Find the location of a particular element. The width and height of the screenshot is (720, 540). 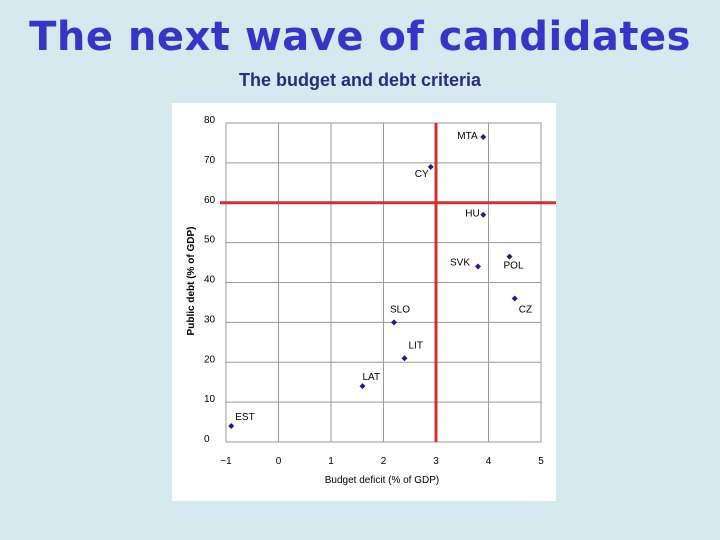

x-tick-label: 0 is located at coordinates (279, 461).